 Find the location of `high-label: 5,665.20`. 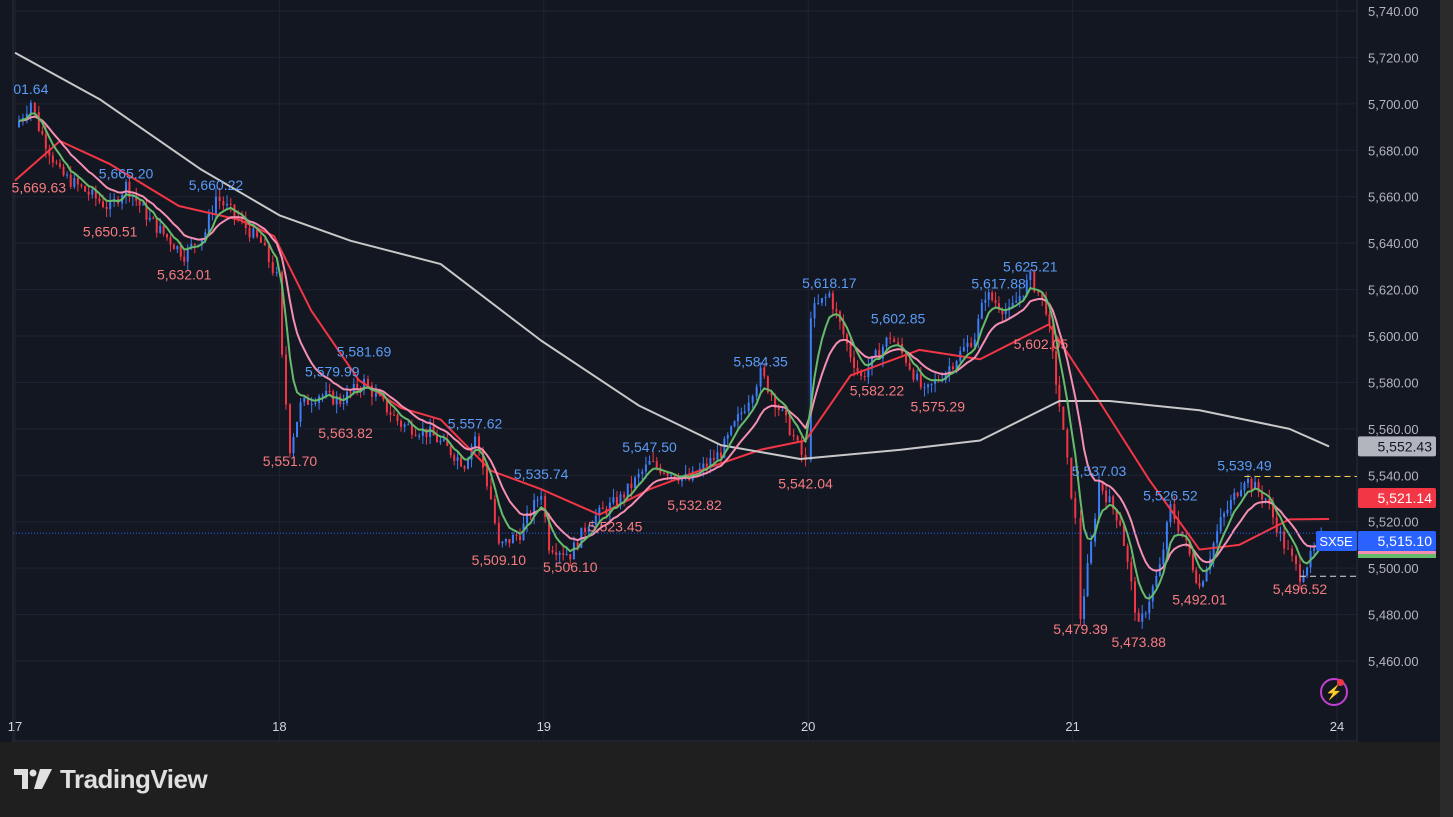

high-label: 5,665.20 is located at coordinates (126, 174).